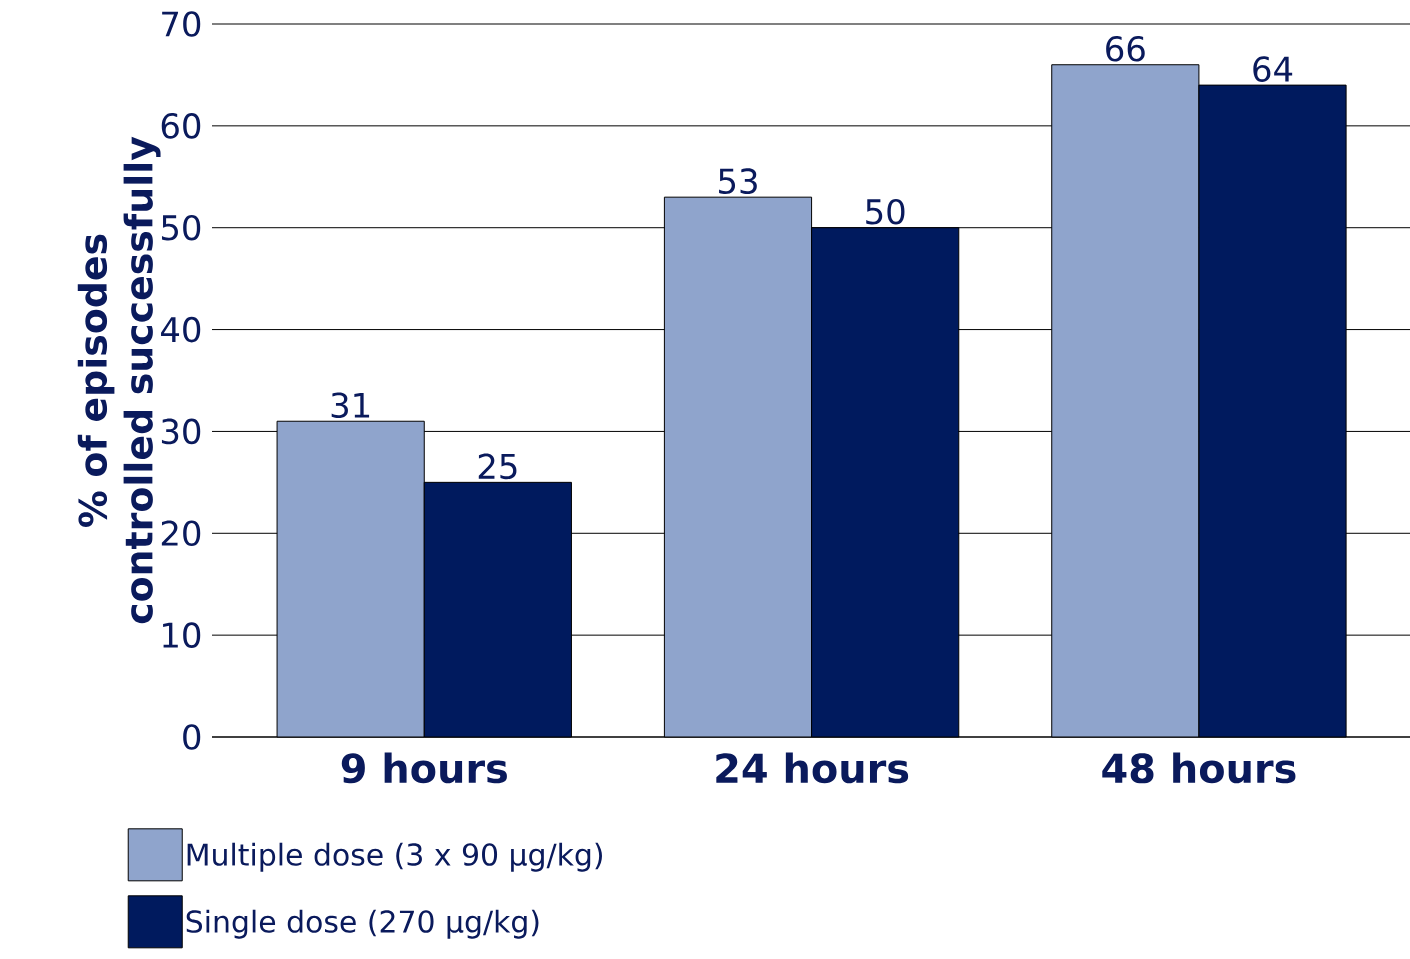 The height and width of the screenshot is (959, 1410). What do you see at coordinates (181, 126) in the screenshot?
I see `y-tick-label: 60` at bounding box center [181, 126].